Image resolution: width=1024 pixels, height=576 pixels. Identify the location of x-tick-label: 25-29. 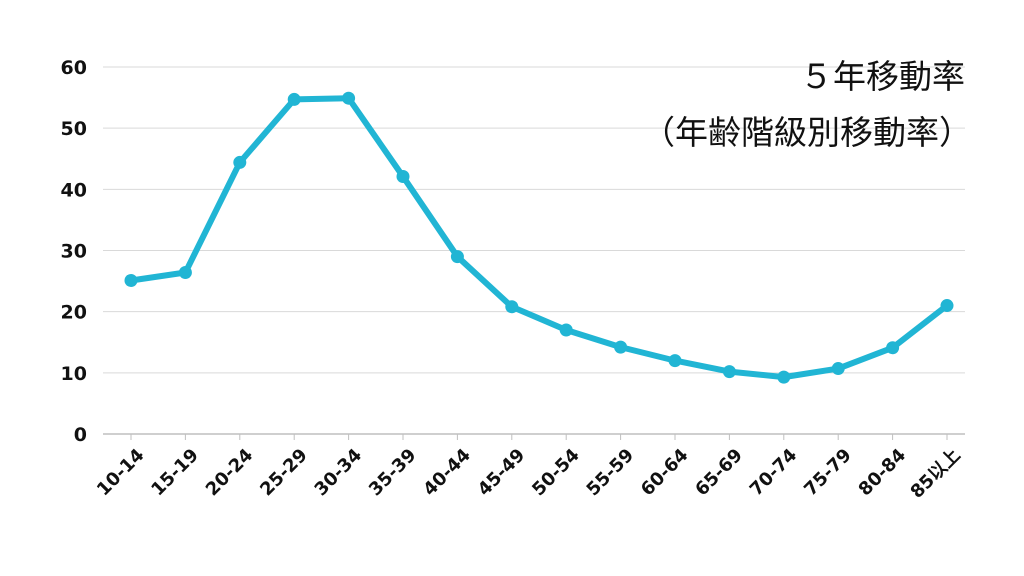
(284, 473).